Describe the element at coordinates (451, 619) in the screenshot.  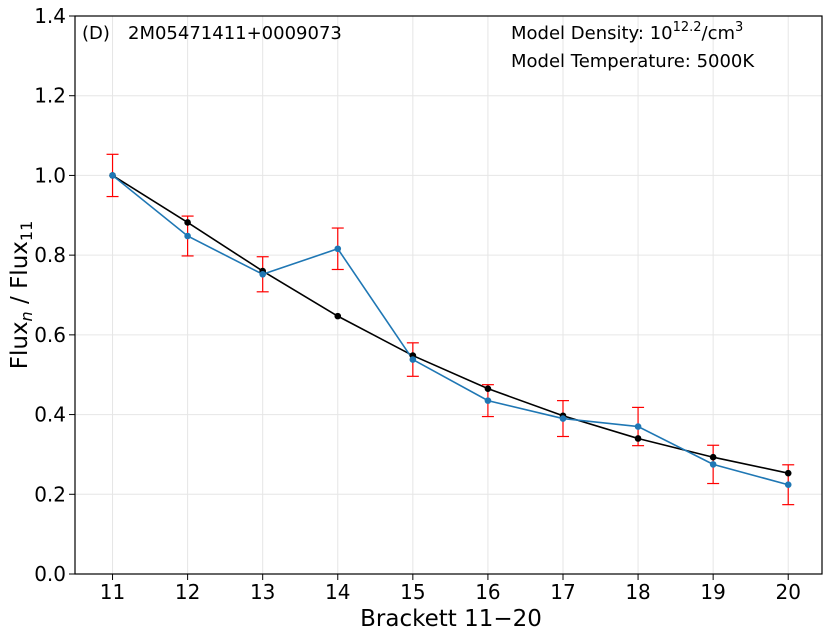
I see `x-axis-title: Brackett 11−20` at that location.